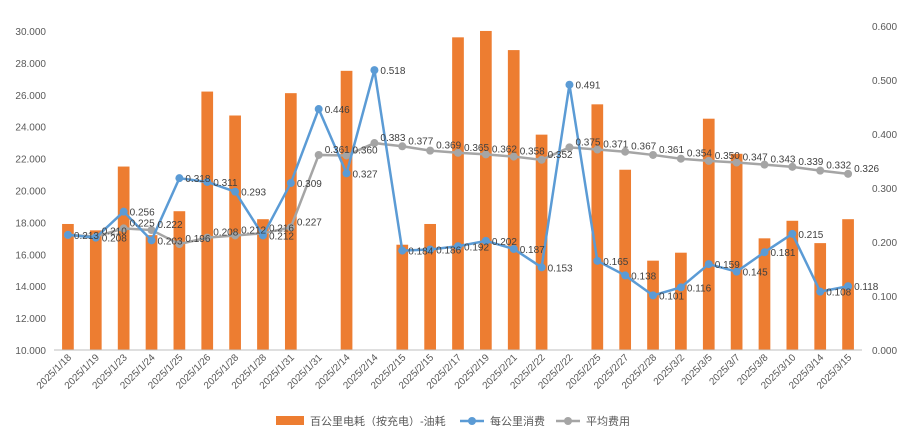  What do you see at coordinates (281, 228) in the screenshot?
I see `average-cost-label: 0.216` at bounding box center [281, 228].